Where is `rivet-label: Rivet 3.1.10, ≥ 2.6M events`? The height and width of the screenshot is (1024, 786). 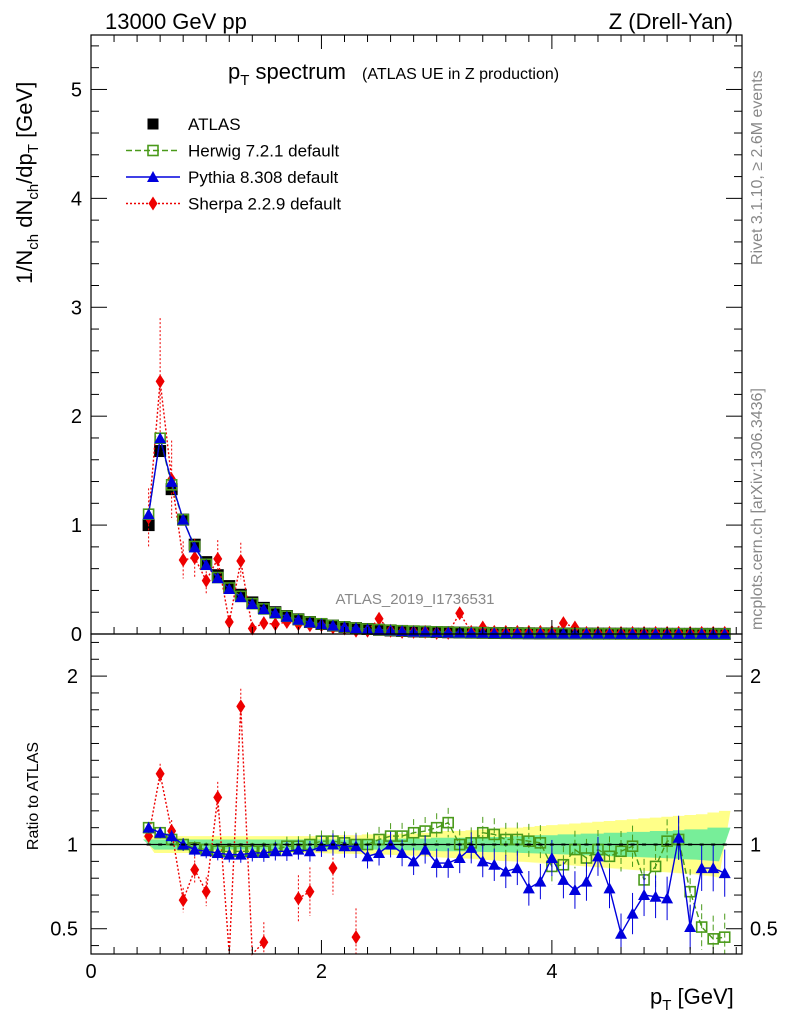 rivet-label: Rivet 3.1.10, ≥ 2.6M events is located at coordinates (757, 167).